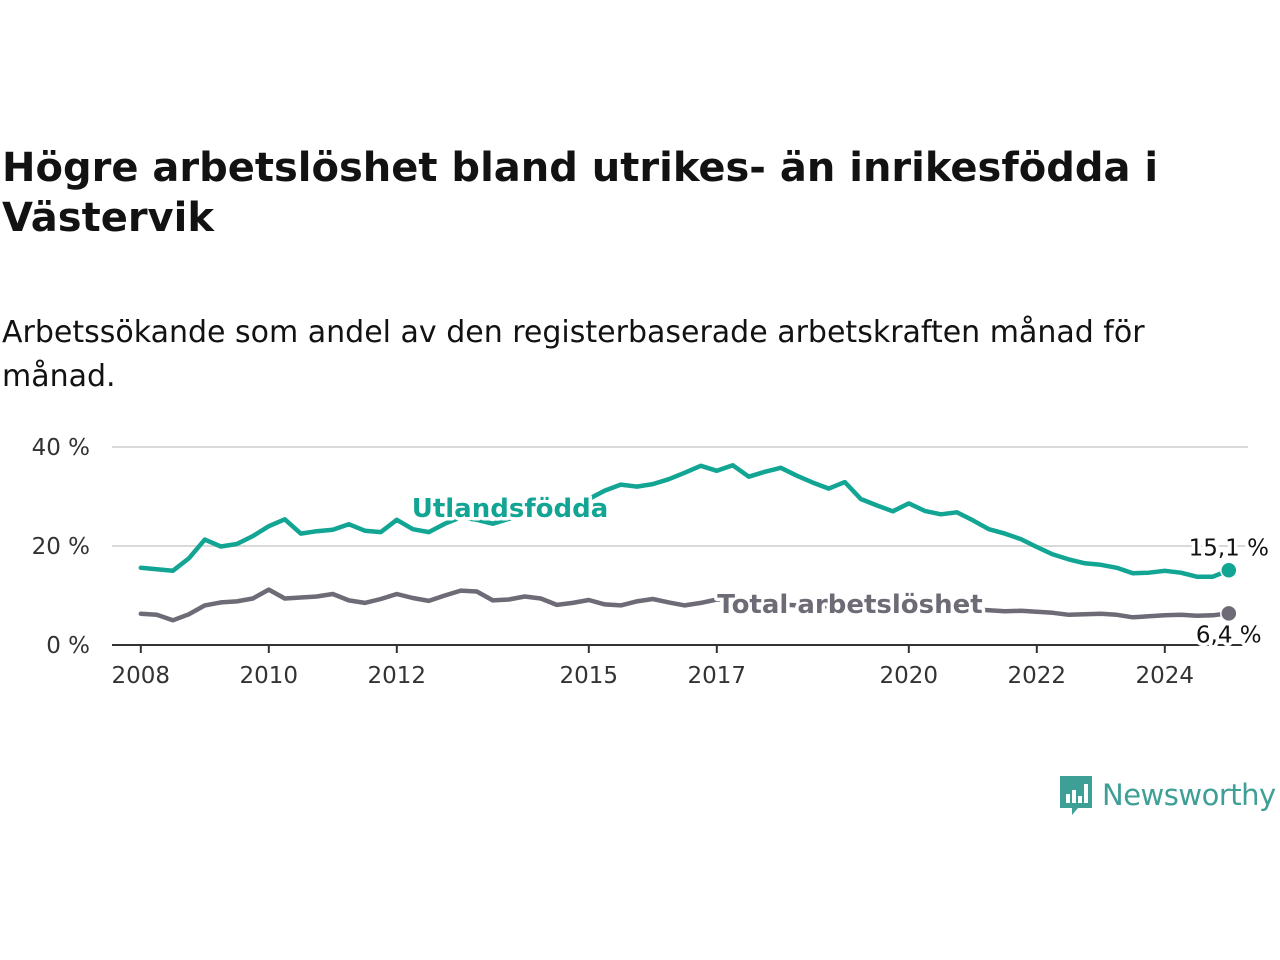  I want to click on y-tick-label: 40 %, so click(61, 448).